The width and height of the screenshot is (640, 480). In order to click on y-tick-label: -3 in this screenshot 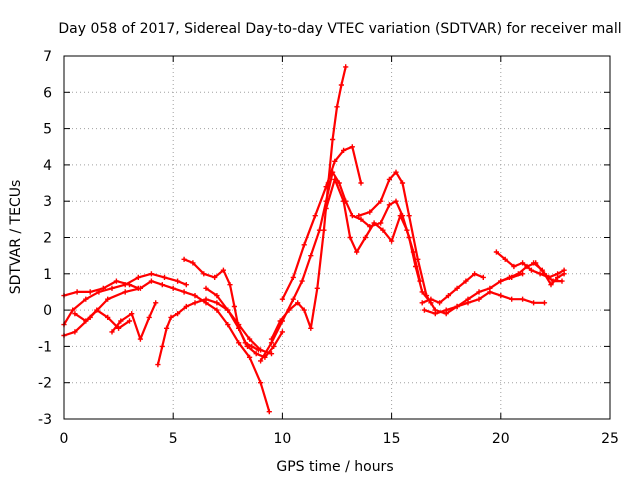, I will do `click(45, 420)`.